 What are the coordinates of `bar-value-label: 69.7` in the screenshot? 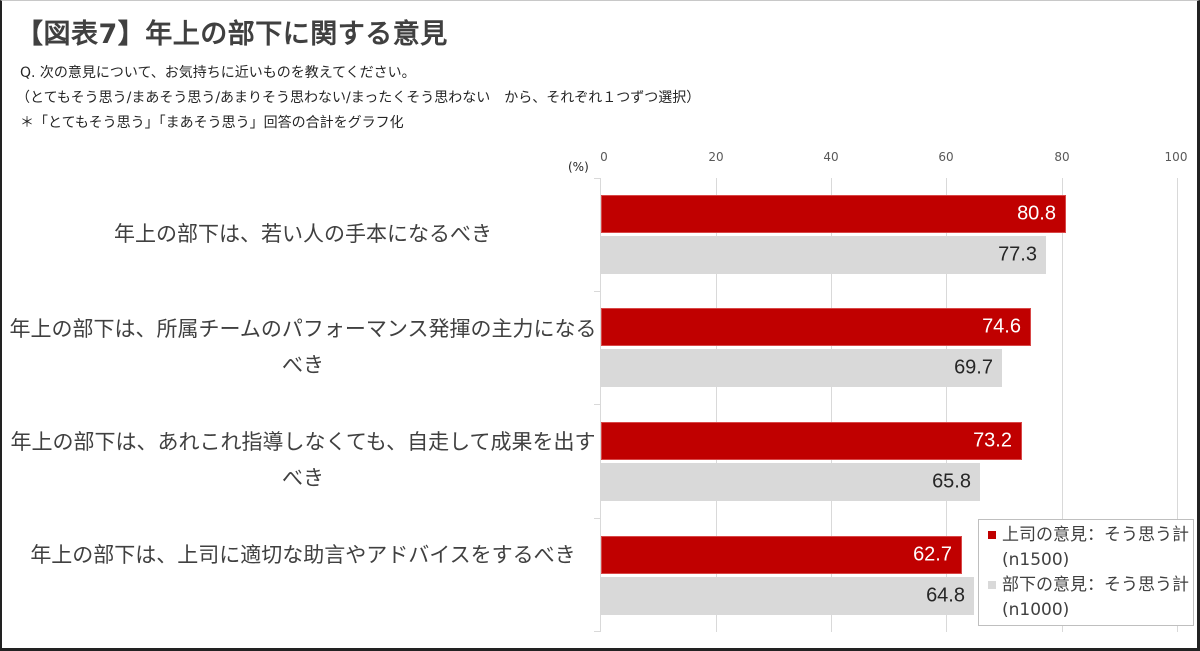 It's located at (973, 367).